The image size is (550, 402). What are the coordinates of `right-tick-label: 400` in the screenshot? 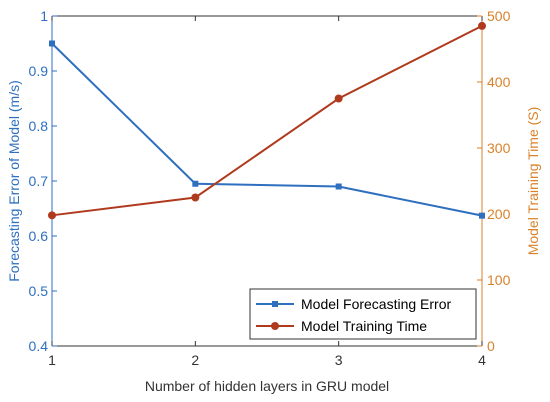 It's located at (499, 82).